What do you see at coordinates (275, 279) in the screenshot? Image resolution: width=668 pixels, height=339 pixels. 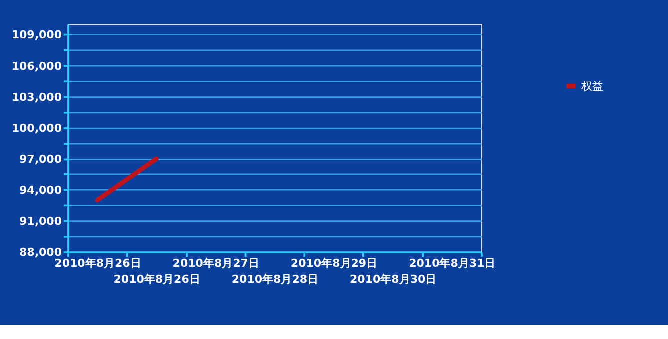 I see `x-tick-label: 2010年8月28日` at bounding box center [275, 279].